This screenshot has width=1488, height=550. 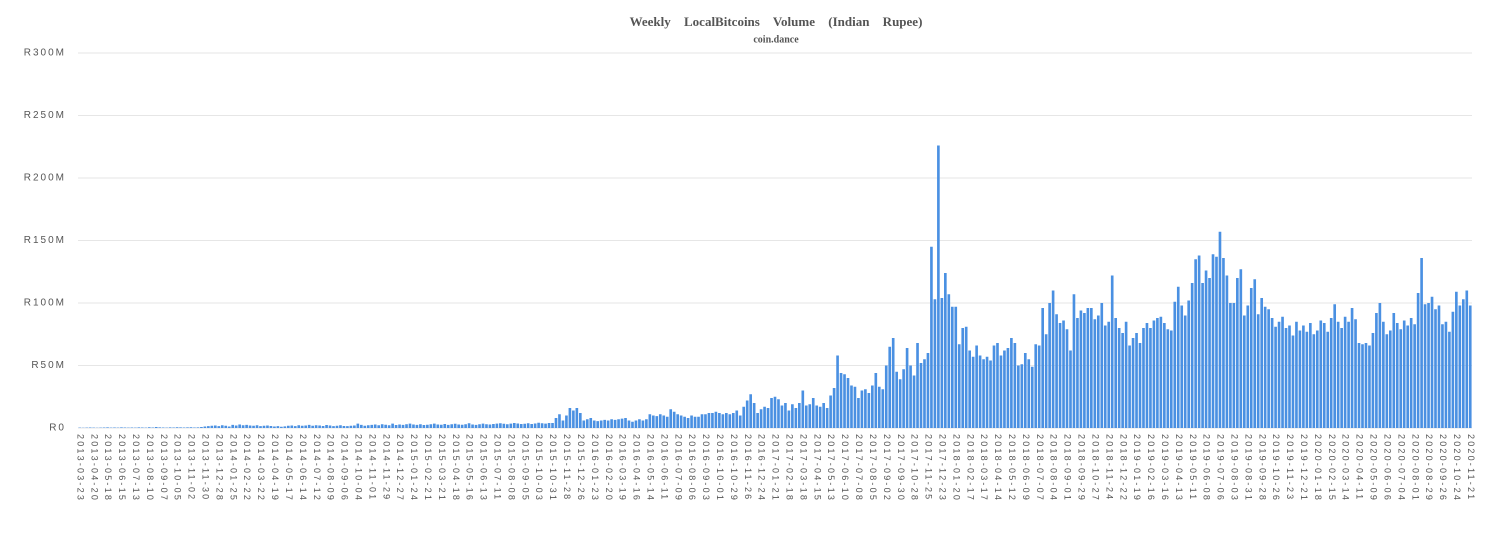 I want to click on x-tick-label: 2014-08-09, so click(x=331, y=468).